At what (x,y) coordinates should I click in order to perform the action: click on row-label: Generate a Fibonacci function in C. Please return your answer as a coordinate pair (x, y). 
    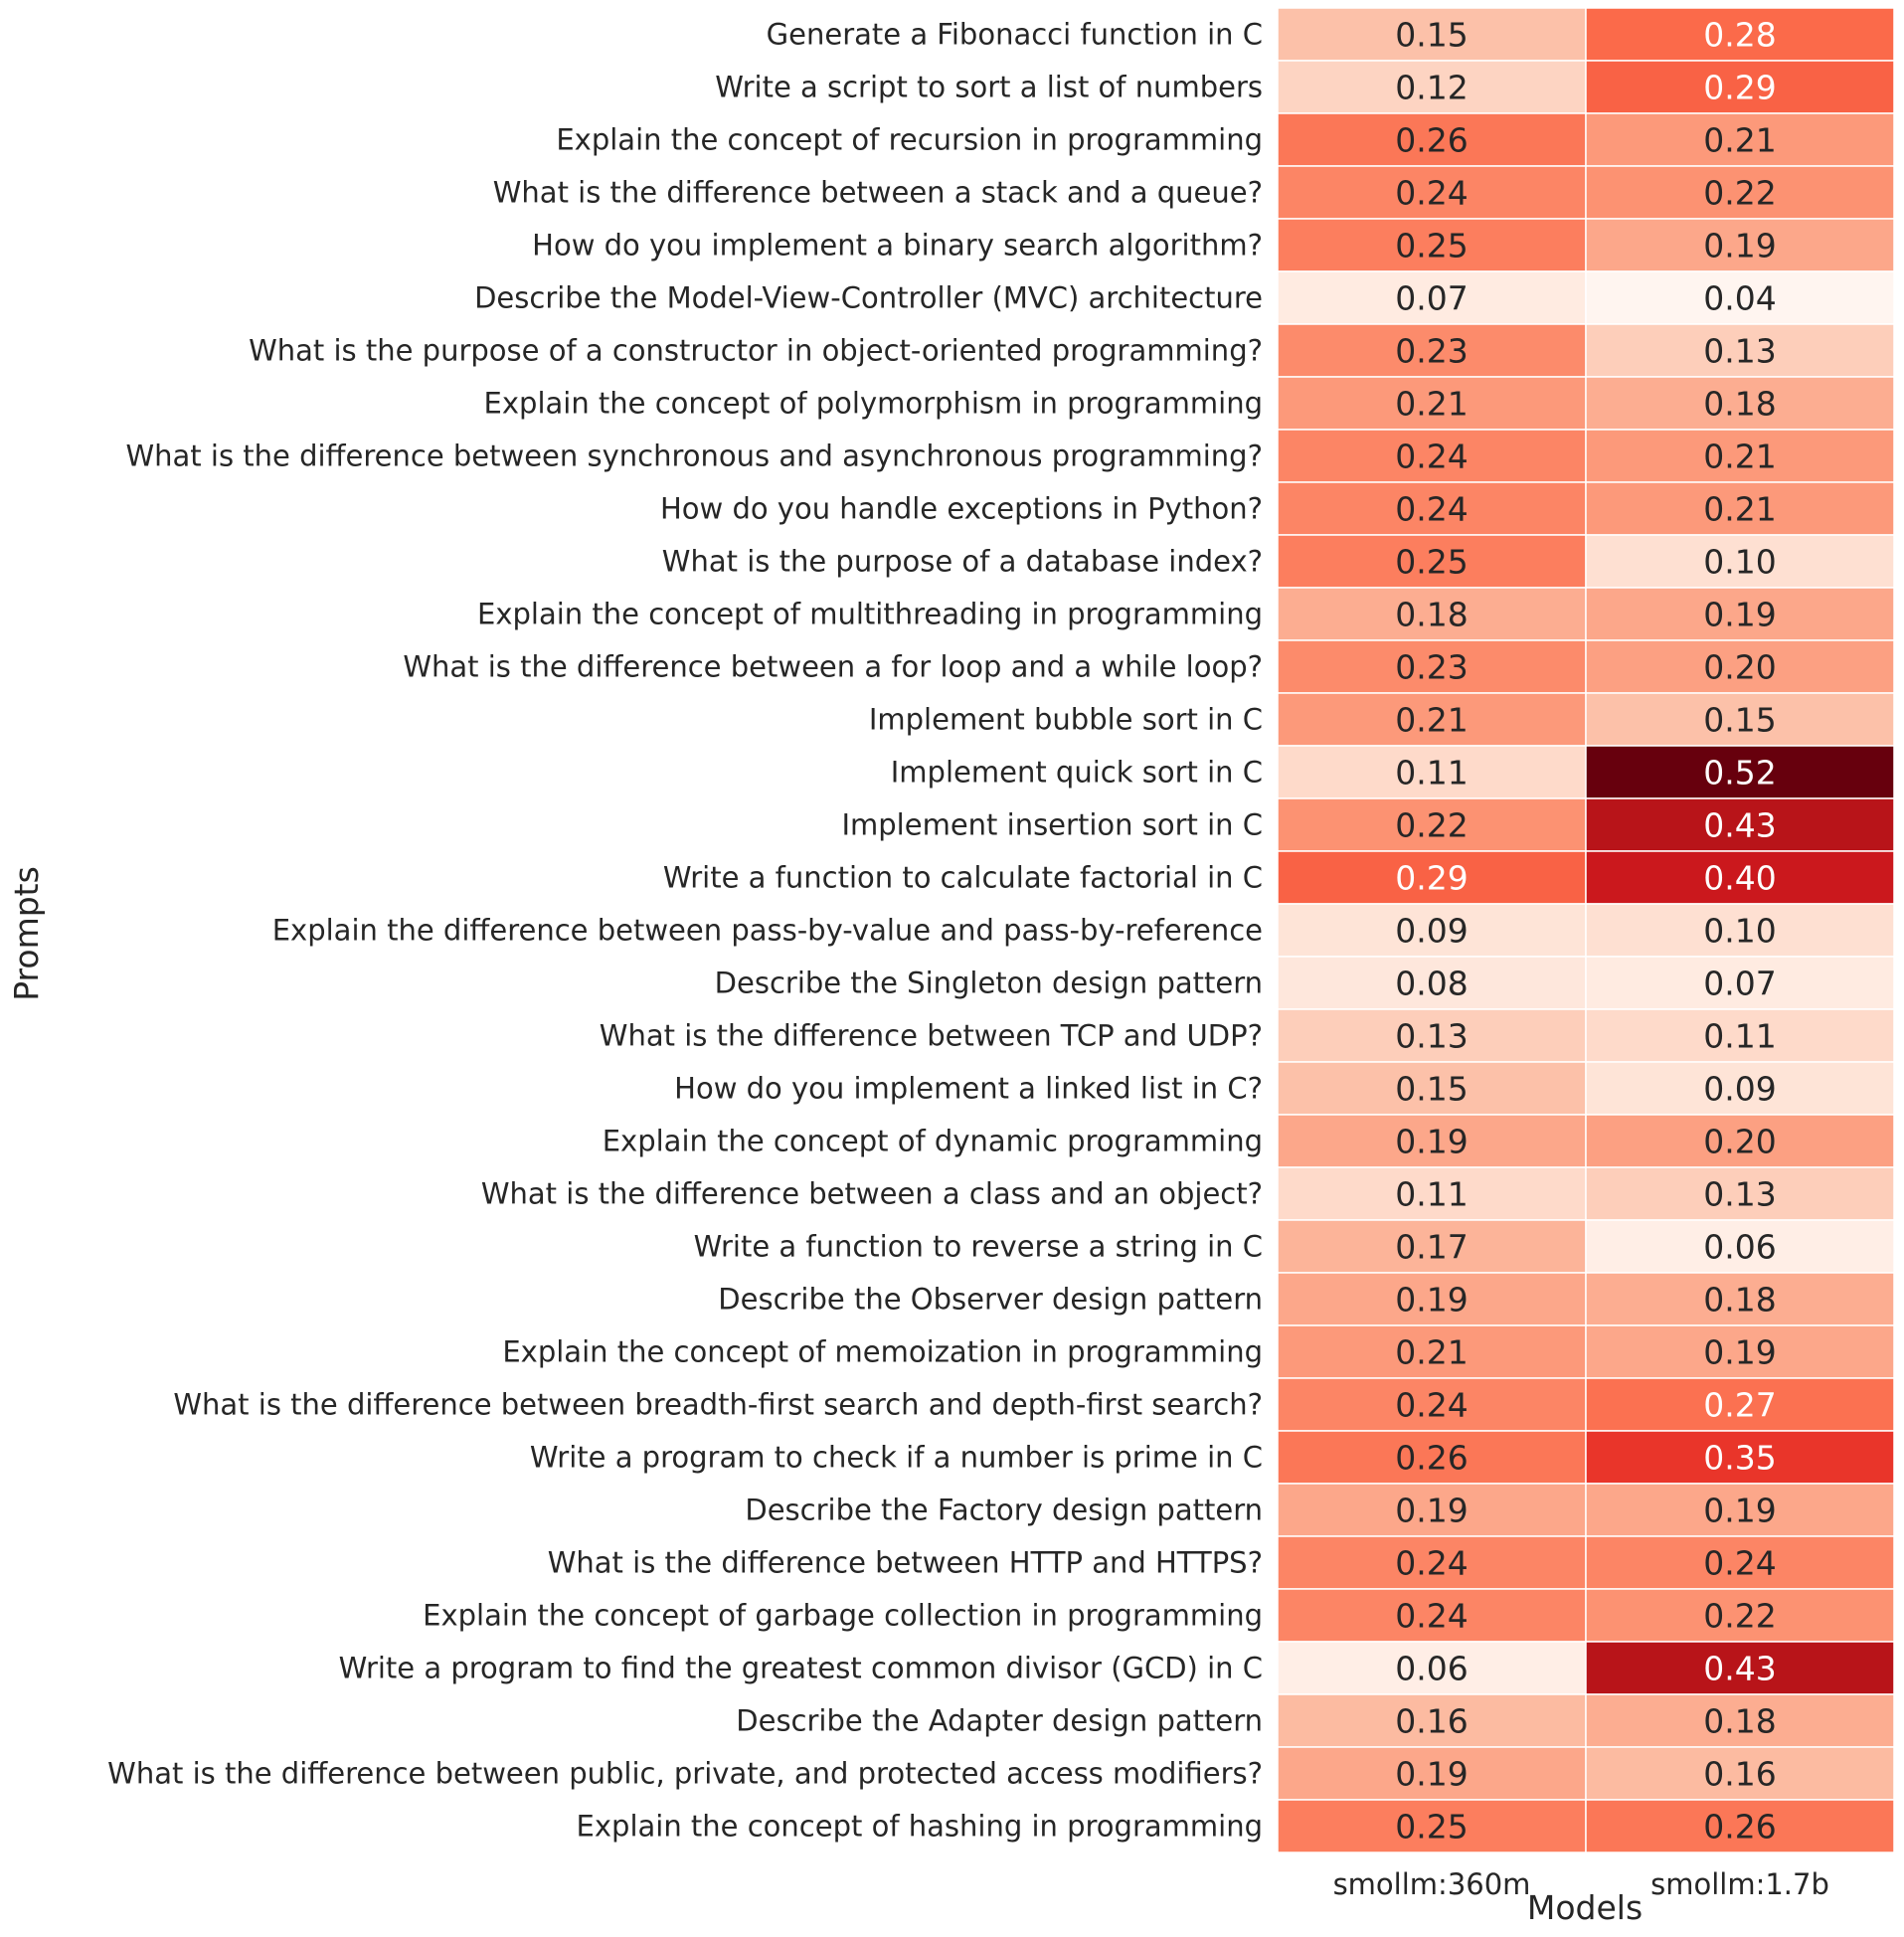
    Looking at the image, I should click on (1015, 35).